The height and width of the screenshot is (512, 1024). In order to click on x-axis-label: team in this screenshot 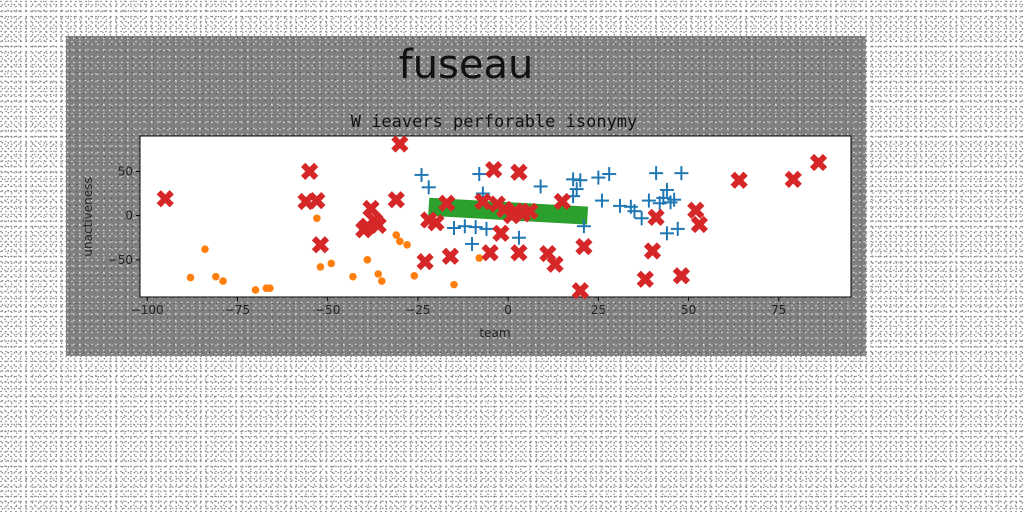, I will do `click(494, 333)`.